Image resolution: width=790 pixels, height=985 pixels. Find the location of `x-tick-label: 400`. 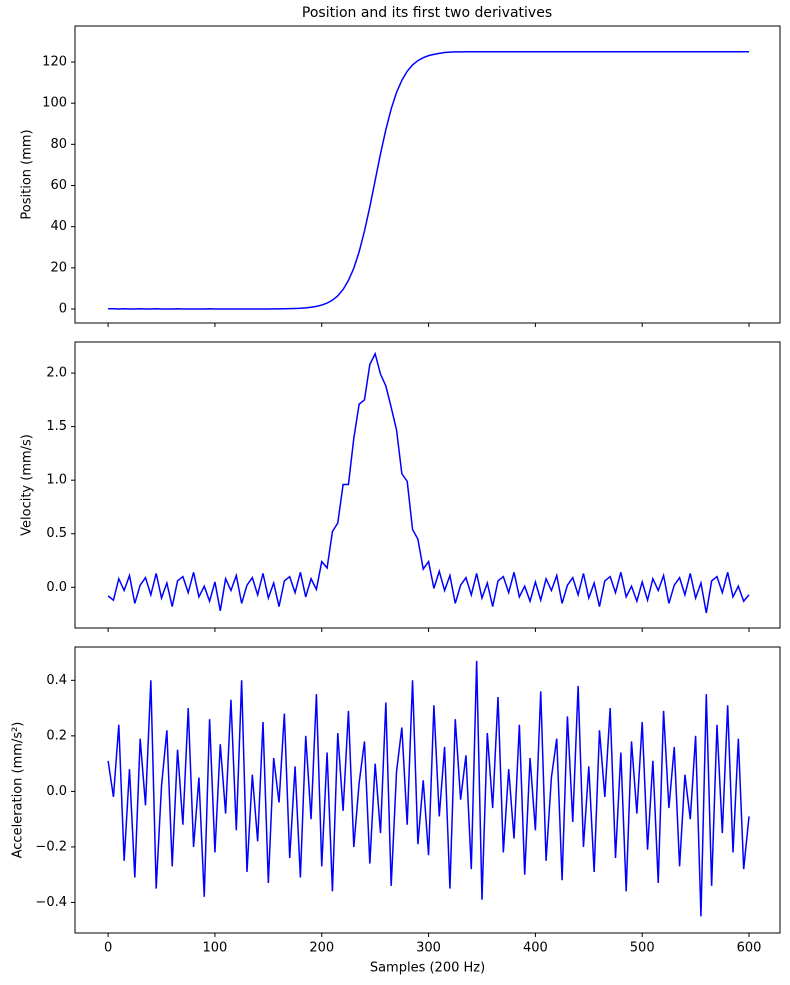

x-tick-label: 400 is located at coordinates (535, 948).